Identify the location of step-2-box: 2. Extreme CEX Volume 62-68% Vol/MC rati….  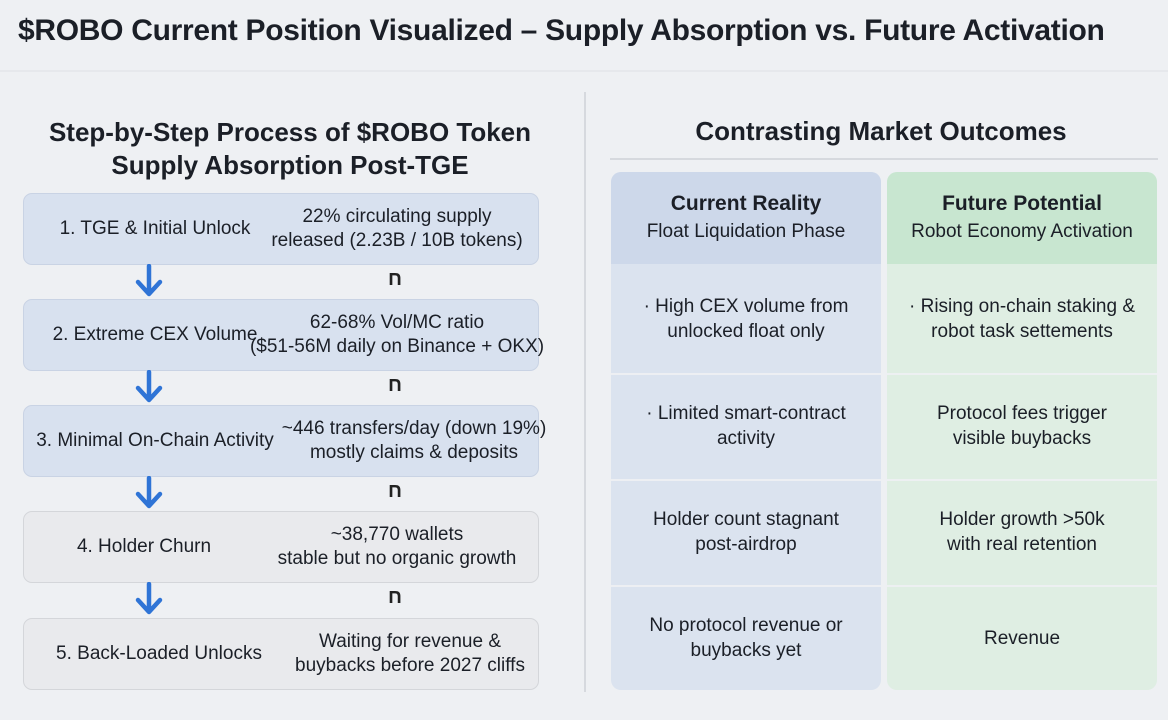
(283, 335).